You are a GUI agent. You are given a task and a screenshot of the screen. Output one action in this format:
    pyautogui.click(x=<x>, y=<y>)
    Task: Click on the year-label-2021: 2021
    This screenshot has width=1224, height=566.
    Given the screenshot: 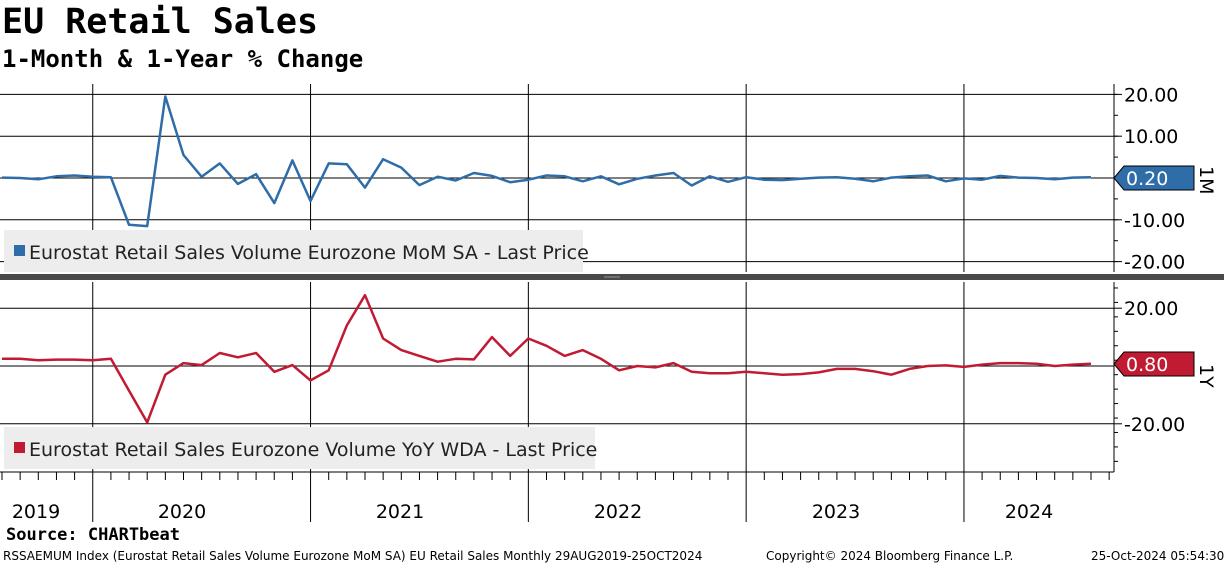 What is the action you would take?
    pyautogui.click(x=400, y=512)
    